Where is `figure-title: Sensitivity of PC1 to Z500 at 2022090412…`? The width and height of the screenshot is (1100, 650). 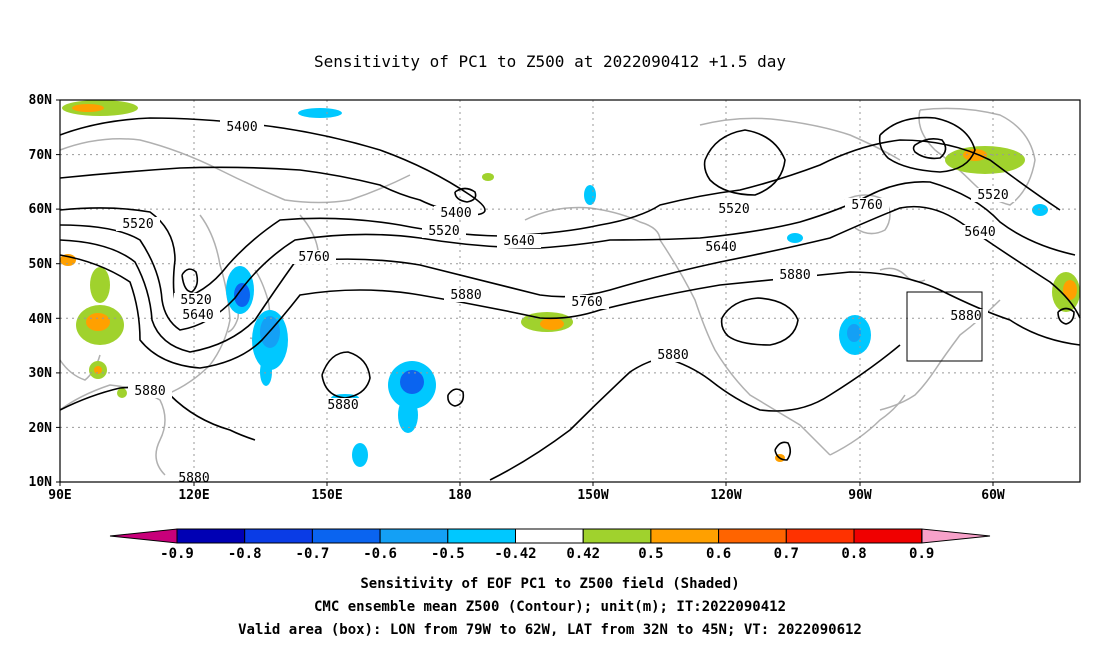
figure-title: Sensitivity of PC1 to Z500 at 2022090412… is located at coordinates (550, 61).